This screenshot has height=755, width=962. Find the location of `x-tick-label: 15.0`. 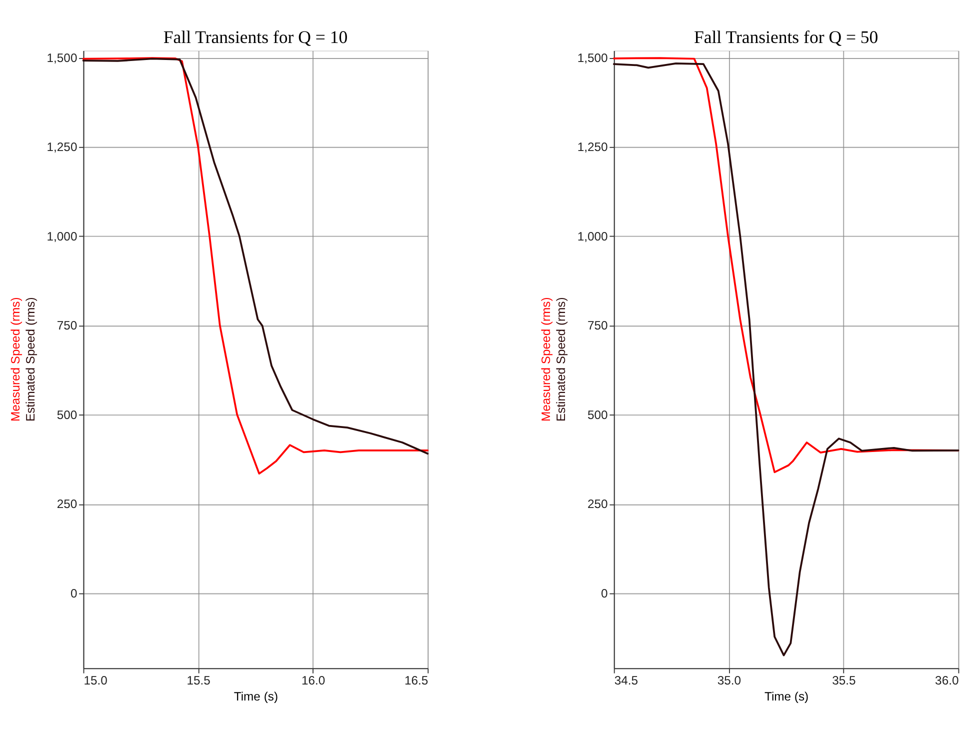

x-tick-label: 15.0 is located at coordinates (96, 681).